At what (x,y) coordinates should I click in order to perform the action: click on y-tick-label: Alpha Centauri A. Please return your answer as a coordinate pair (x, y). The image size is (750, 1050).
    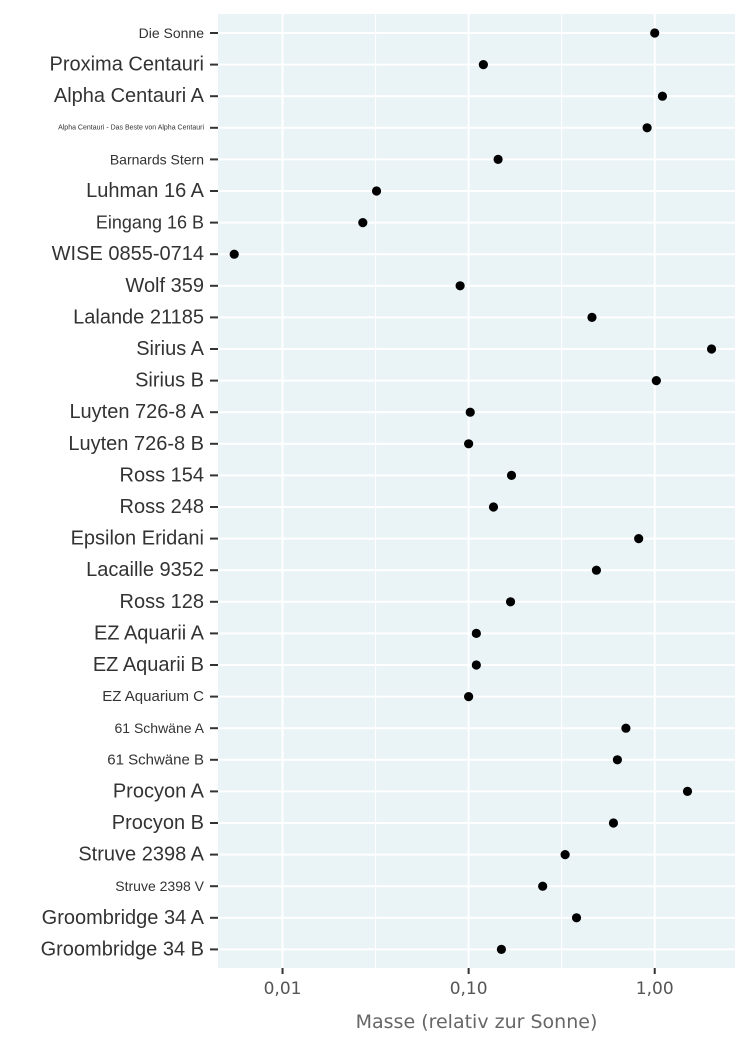
    Looking at the image, I should click on (129, 96).